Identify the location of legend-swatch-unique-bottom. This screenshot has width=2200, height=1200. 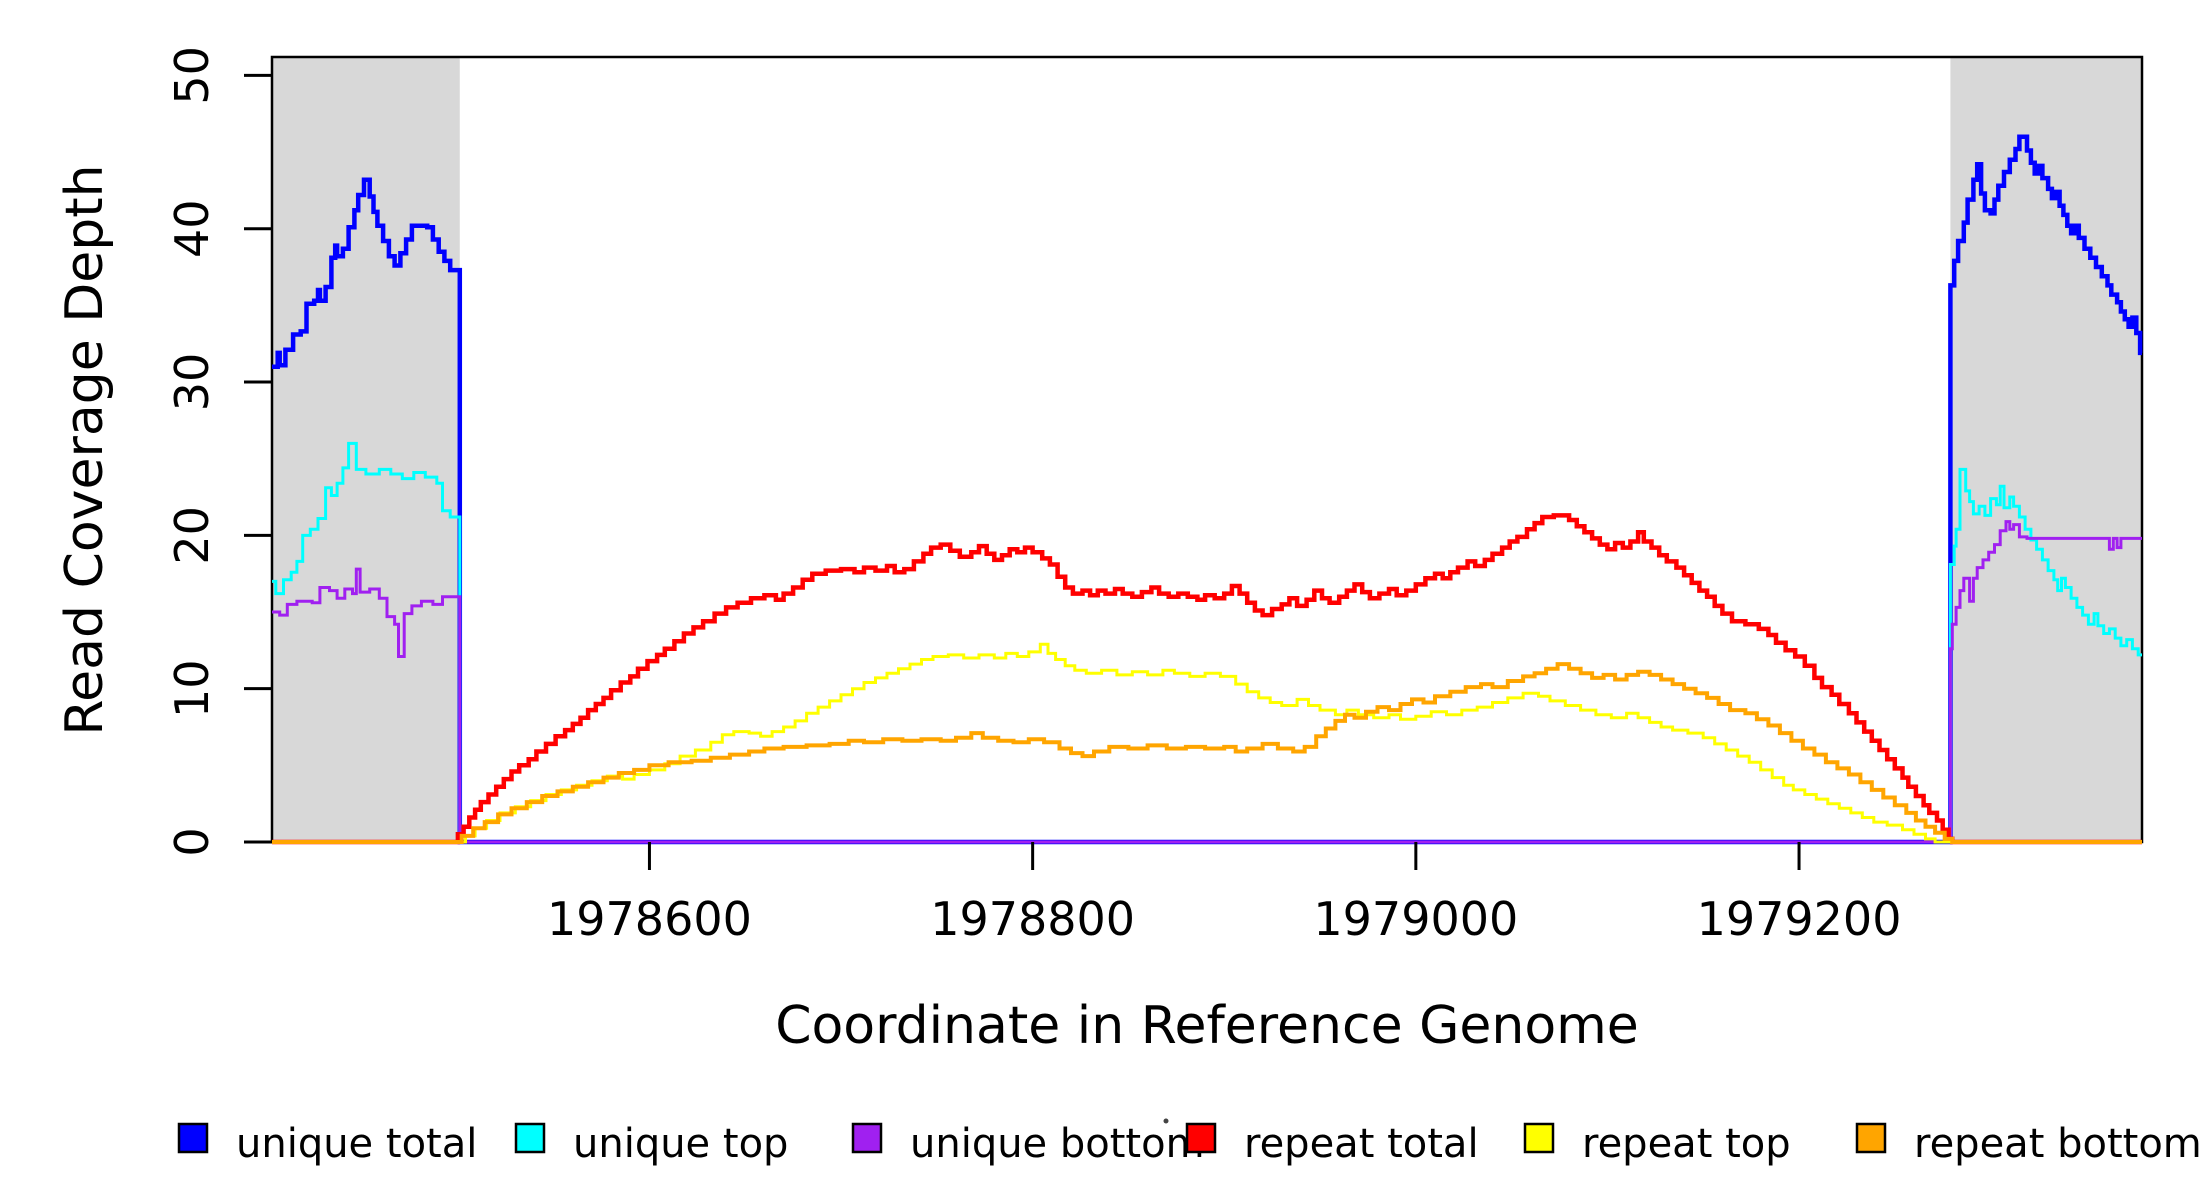
(867, 1138).